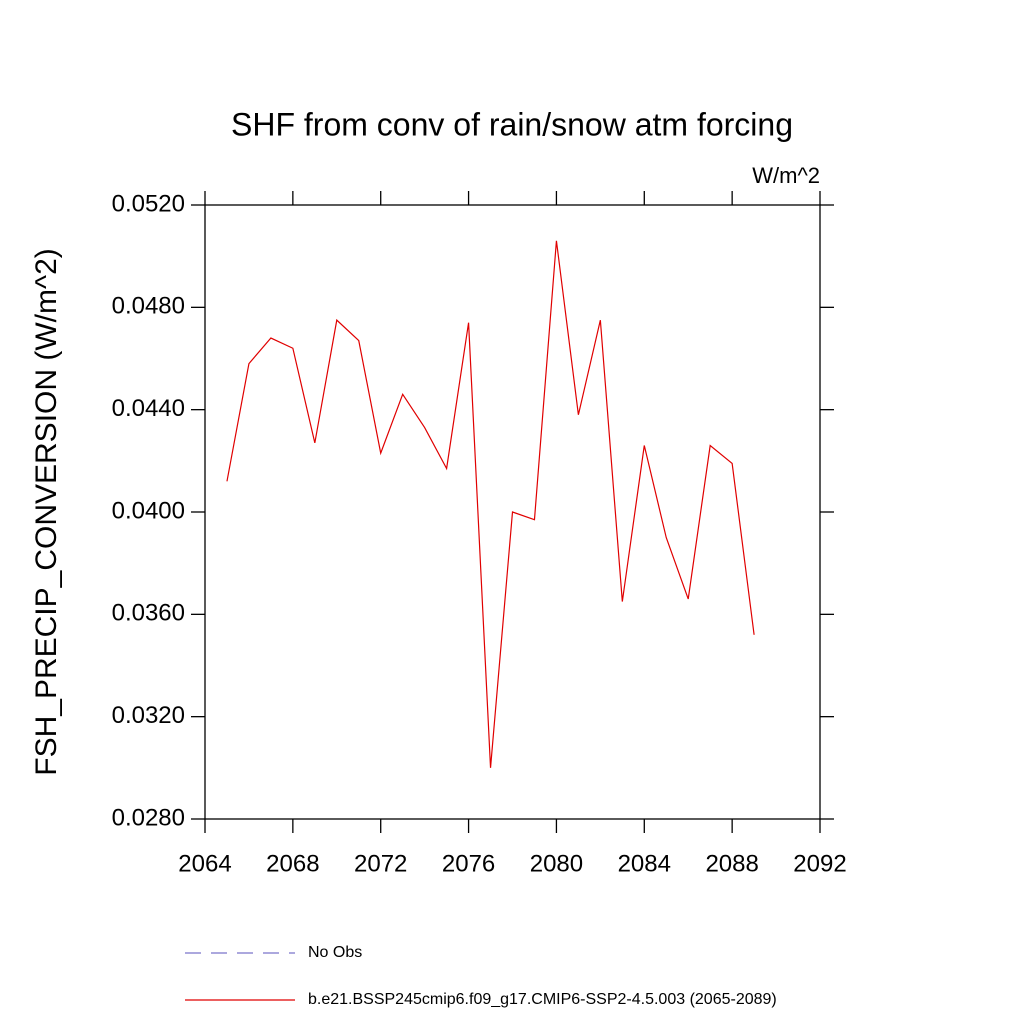 The width and height of the screenshot is (1024, 1024). I want to click on x-tick-label: 2072, so click(380, 863).